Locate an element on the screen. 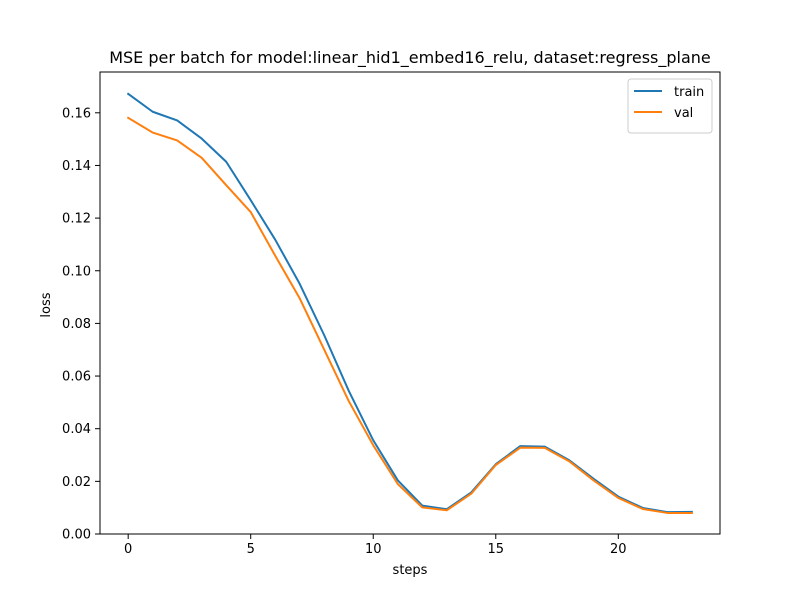 This screenshot has width=800, height=605. x-tick-label: 10 is located at coordinates (373, 549).